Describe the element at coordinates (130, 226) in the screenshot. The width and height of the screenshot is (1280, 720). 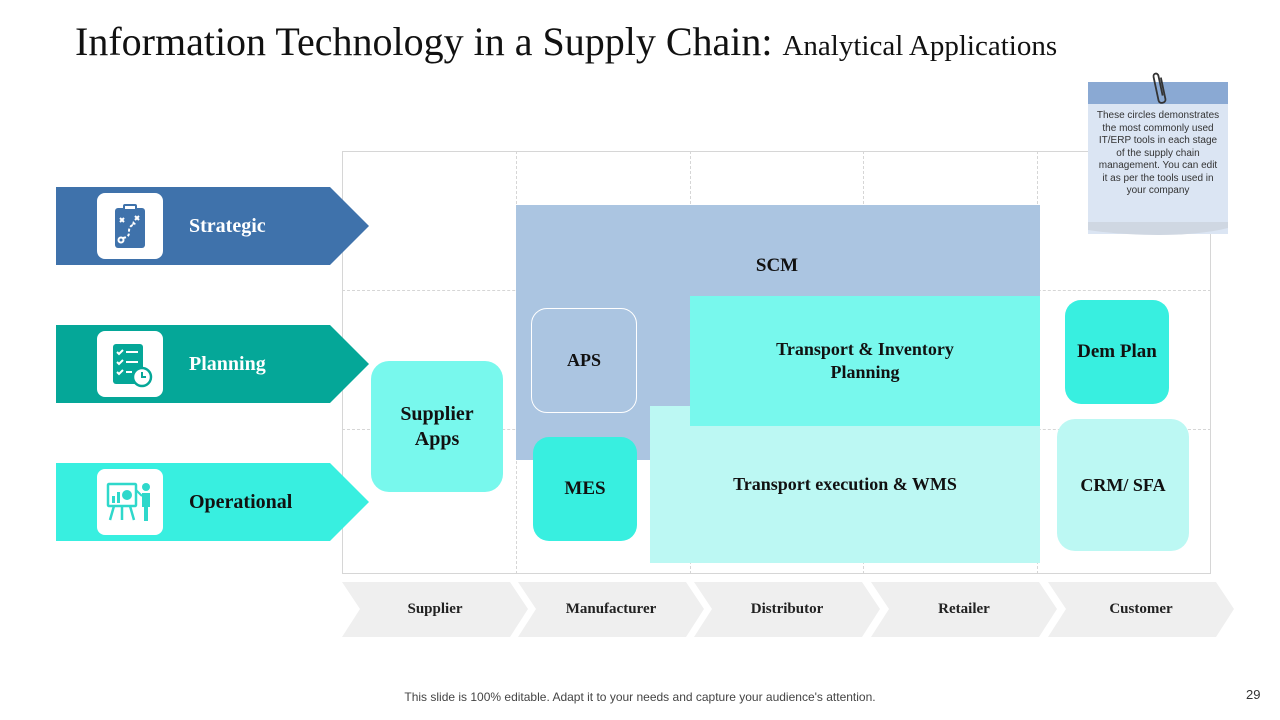
I see `strategy-board-icon` at that location.